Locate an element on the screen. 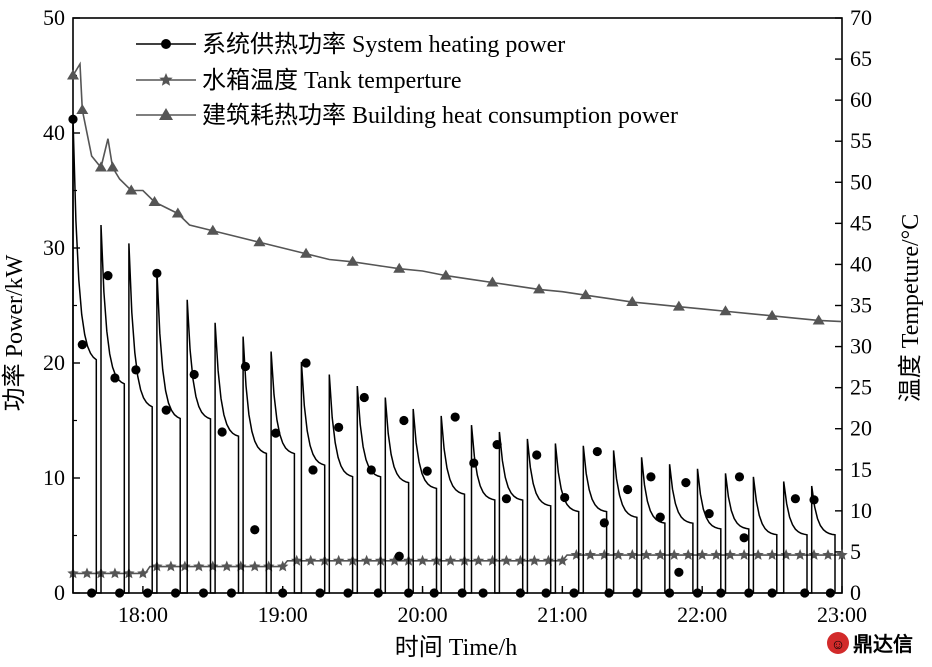  right-y-tick-label: 20 is located at coordinates (861, 428).